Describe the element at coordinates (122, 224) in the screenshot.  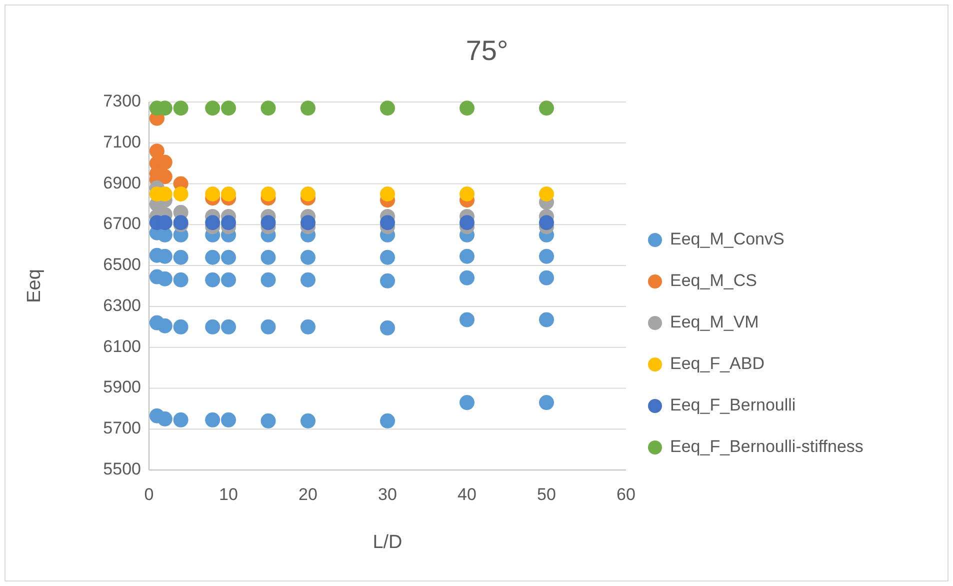
I see `y-tick-label: 6700` at that location.